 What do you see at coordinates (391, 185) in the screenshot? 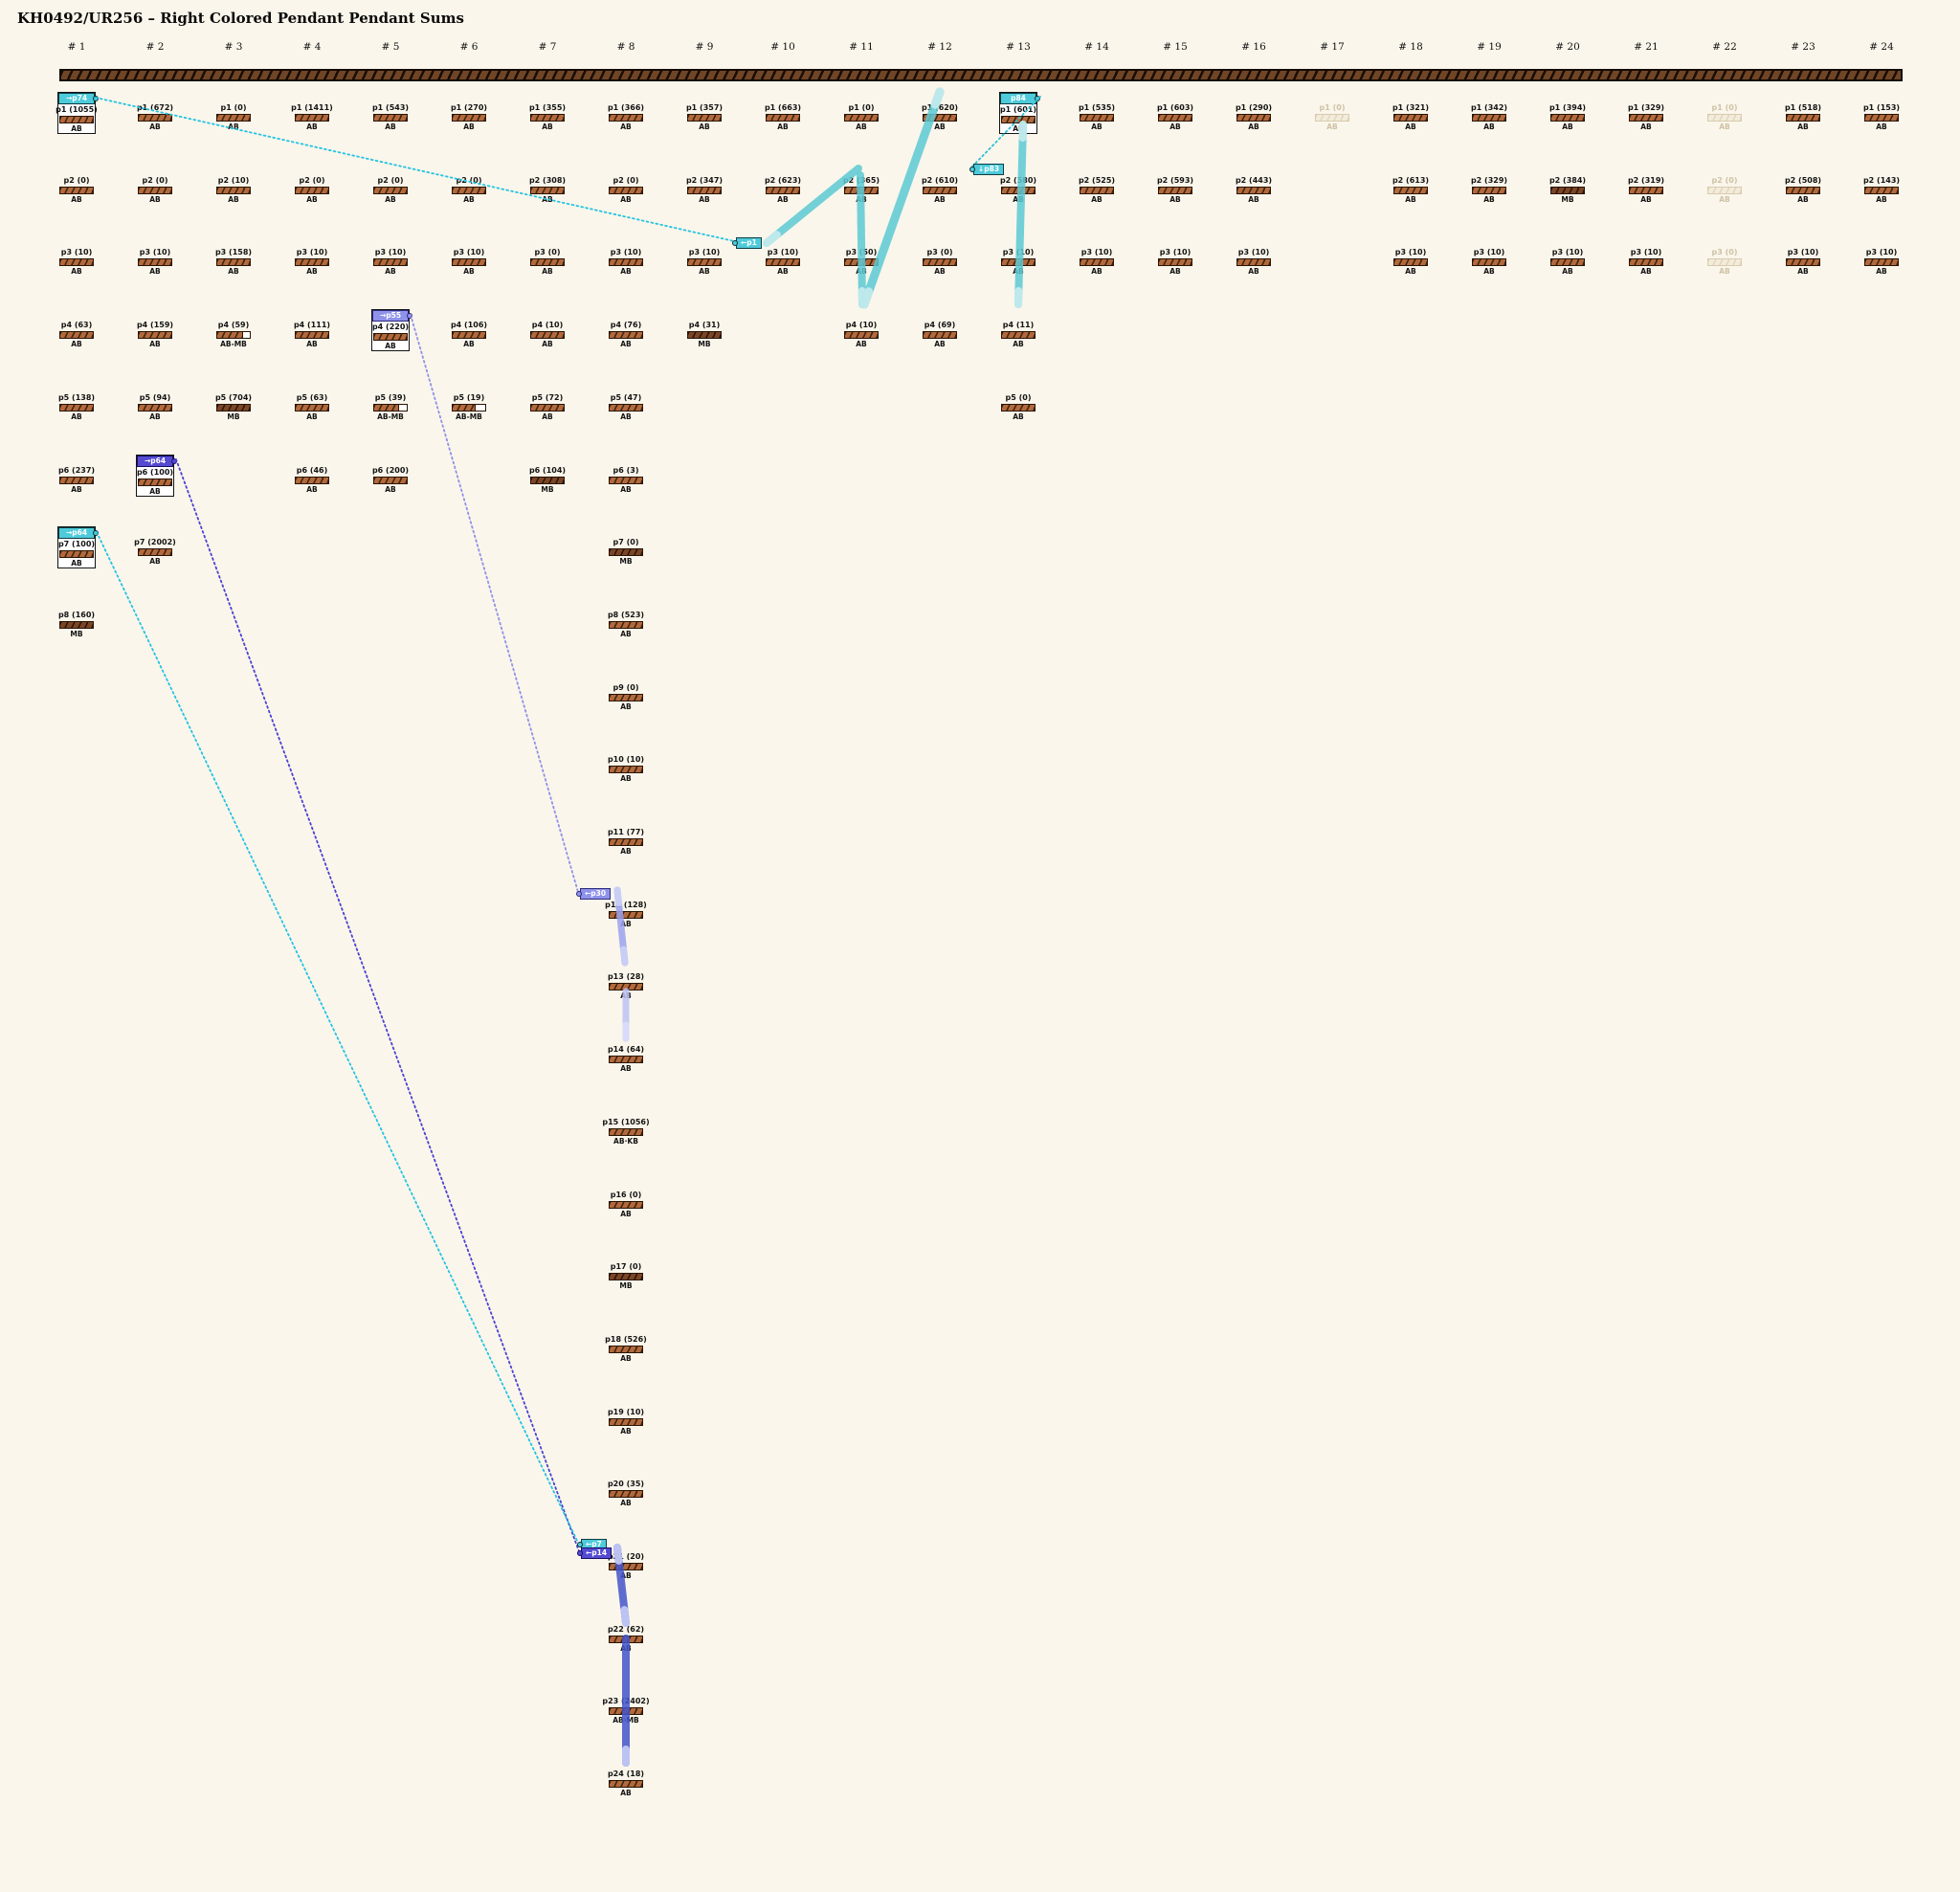
I see `pendant-c5-r2: p2 (0) AB` at bounding box center [391, 185].